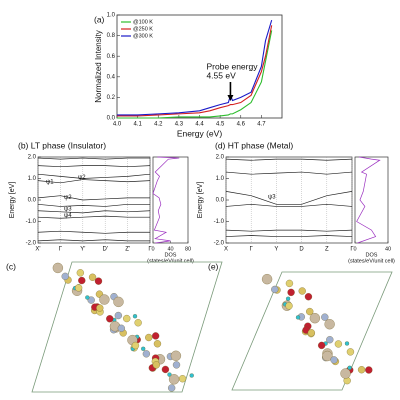  Describe the element at coordinates (188, 249) in the screenshot. I see `dos-tick-label: 80` at that location.